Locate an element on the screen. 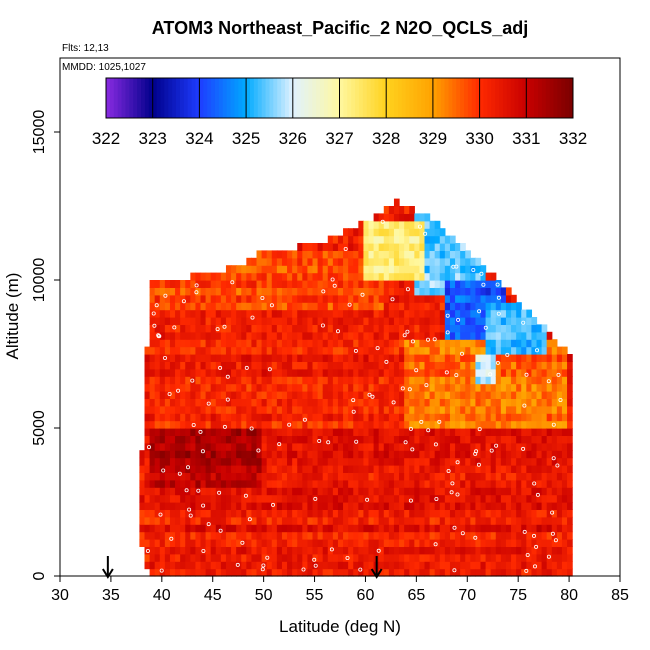 Image resolution: width=650 pixels, height=650 pixels. y-tick-label: 0 is located at coordinates (39, 575).